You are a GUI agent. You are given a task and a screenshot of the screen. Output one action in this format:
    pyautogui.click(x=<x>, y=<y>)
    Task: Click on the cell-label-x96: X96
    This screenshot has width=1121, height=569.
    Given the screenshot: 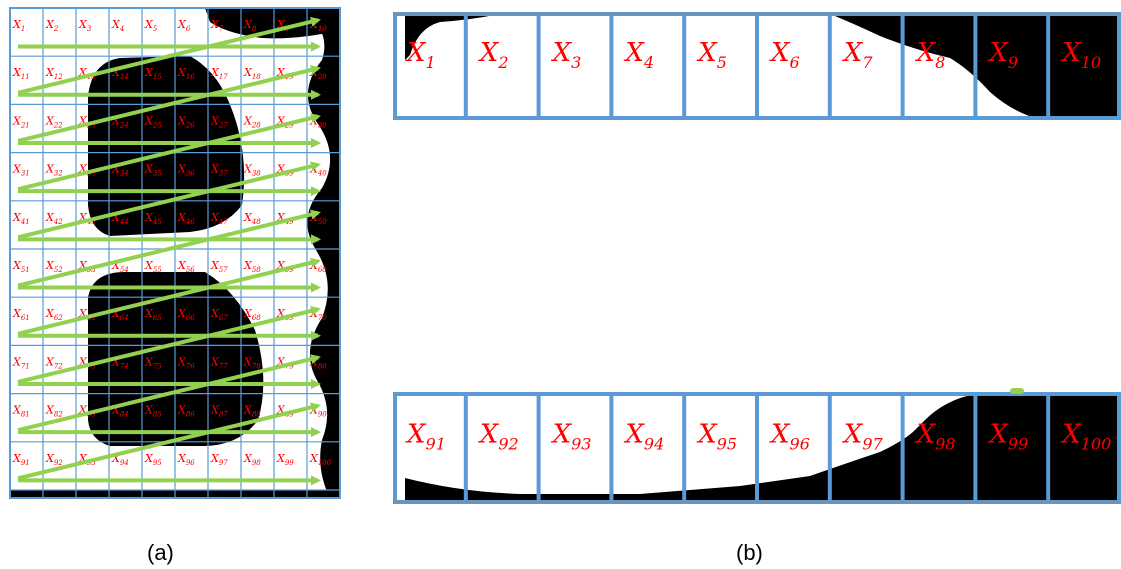 What is the action you would take?
    pyautogui.click(x=186, y=459)
    